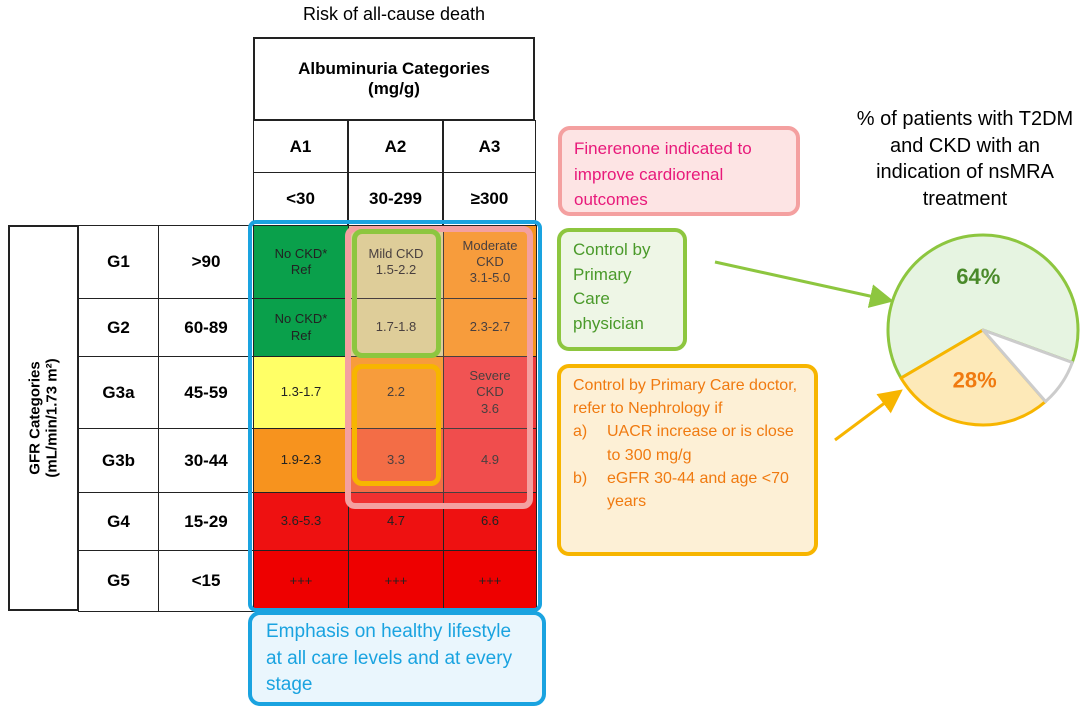 This screenshot has height=714, width=1080. What do you see at coordinates (206, 460) in the screenshot?
I see `row-range: 30-44` at bounding box center [206, 460].